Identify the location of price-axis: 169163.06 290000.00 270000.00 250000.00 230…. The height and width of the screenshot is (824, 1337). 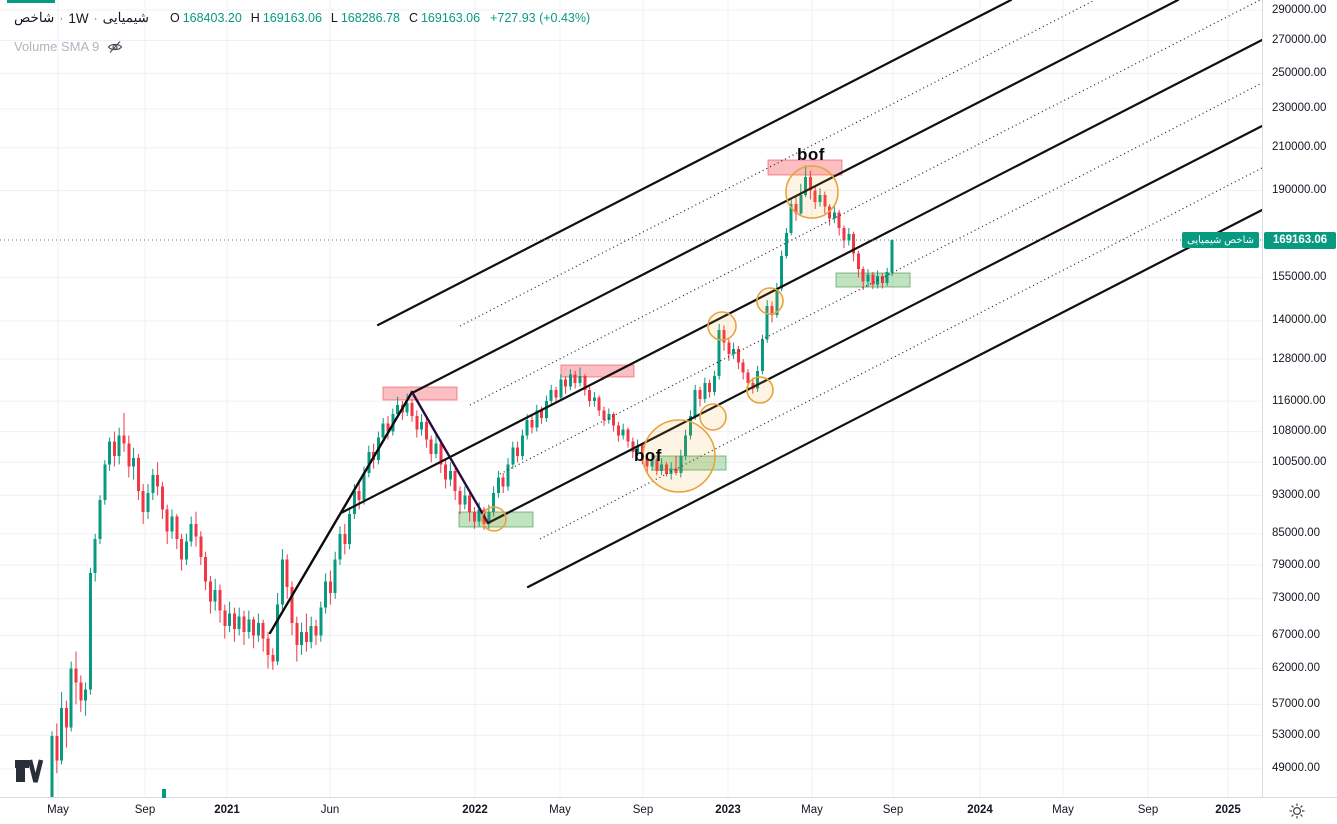
(1299, 398).